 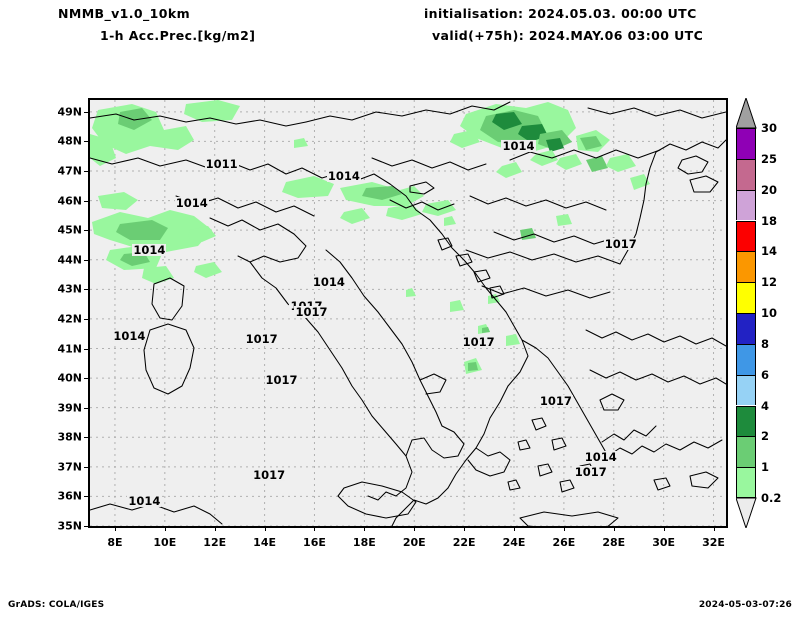 I want to click on initialisation-time: initialisation: 2024.05.03. 00:00 UTC, so click(x=560, y=13).